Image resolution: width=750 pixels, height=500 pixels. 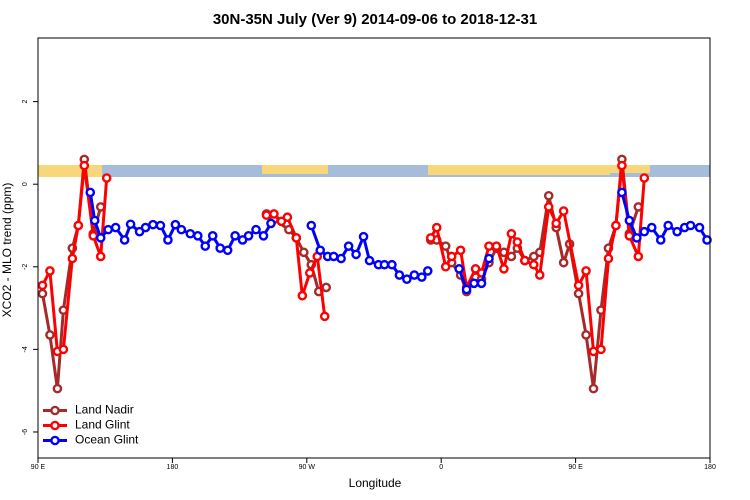 What do you see at coordinates (104, 410) in the screenshot?
I see `legend-label: Land Nadir` at bounding box center [104, 410].